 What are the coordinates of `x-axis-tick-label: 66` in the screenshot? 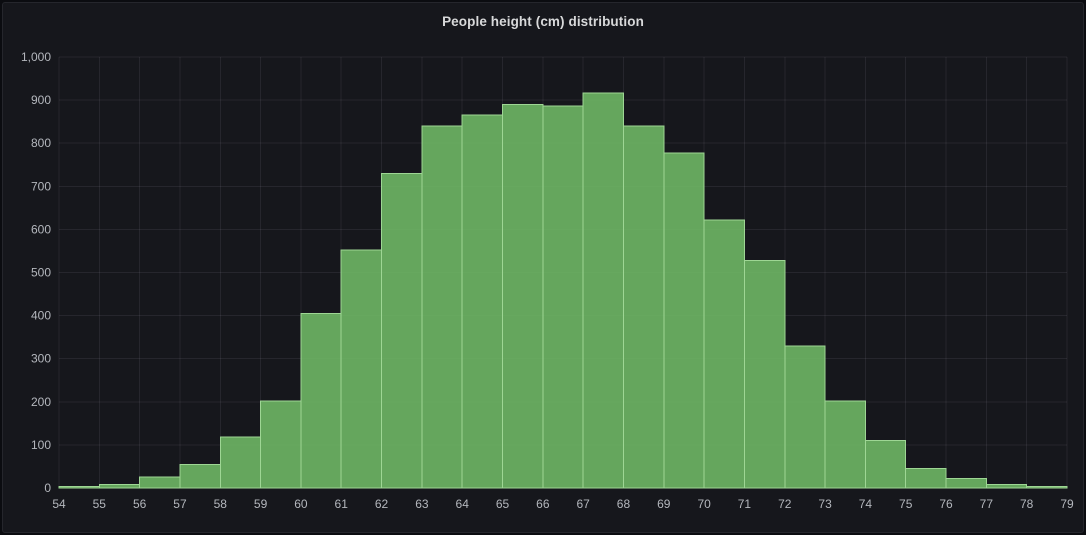 It's located at (543, 504).